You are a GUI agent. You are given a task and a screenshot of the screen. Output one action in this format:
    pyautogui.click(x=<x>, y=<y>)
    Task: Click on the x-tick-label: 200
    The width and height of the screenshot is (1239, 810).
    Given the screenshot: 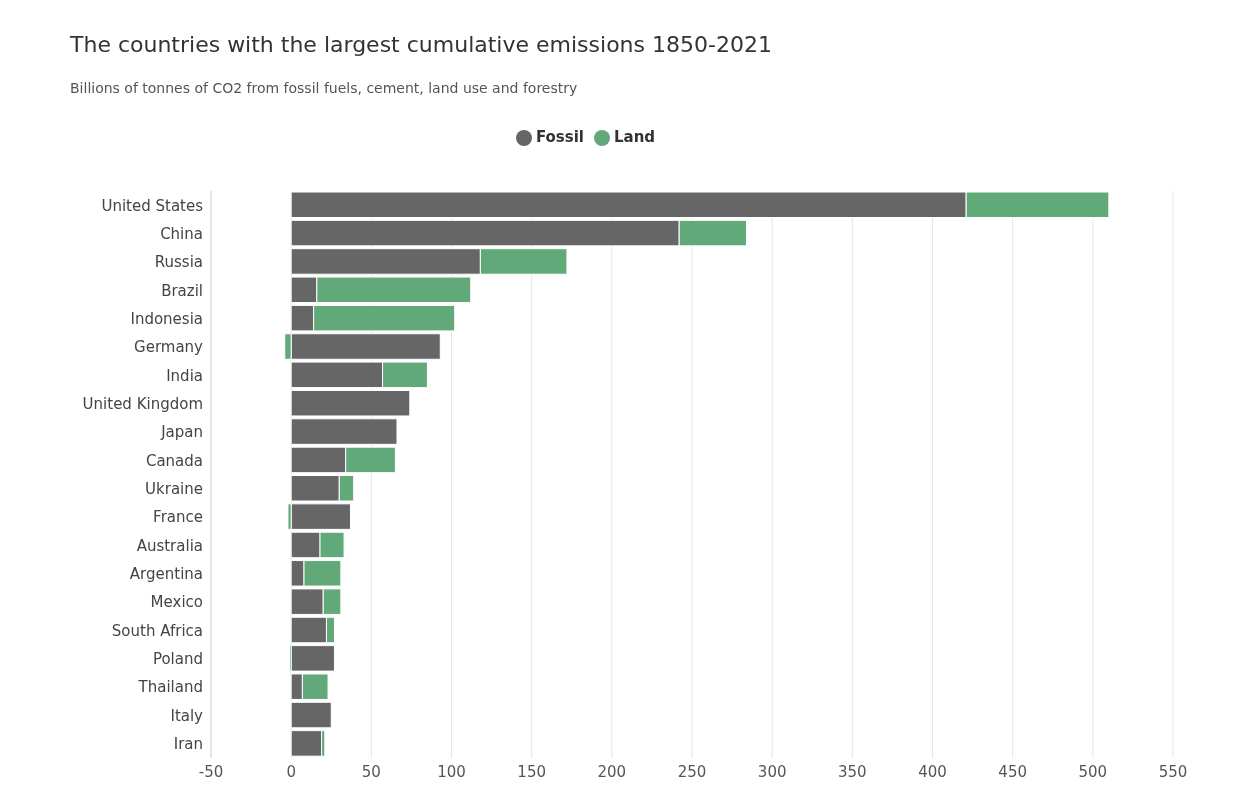 What is the action you would take?
    pyautogui.click(x=612, y=771)
    